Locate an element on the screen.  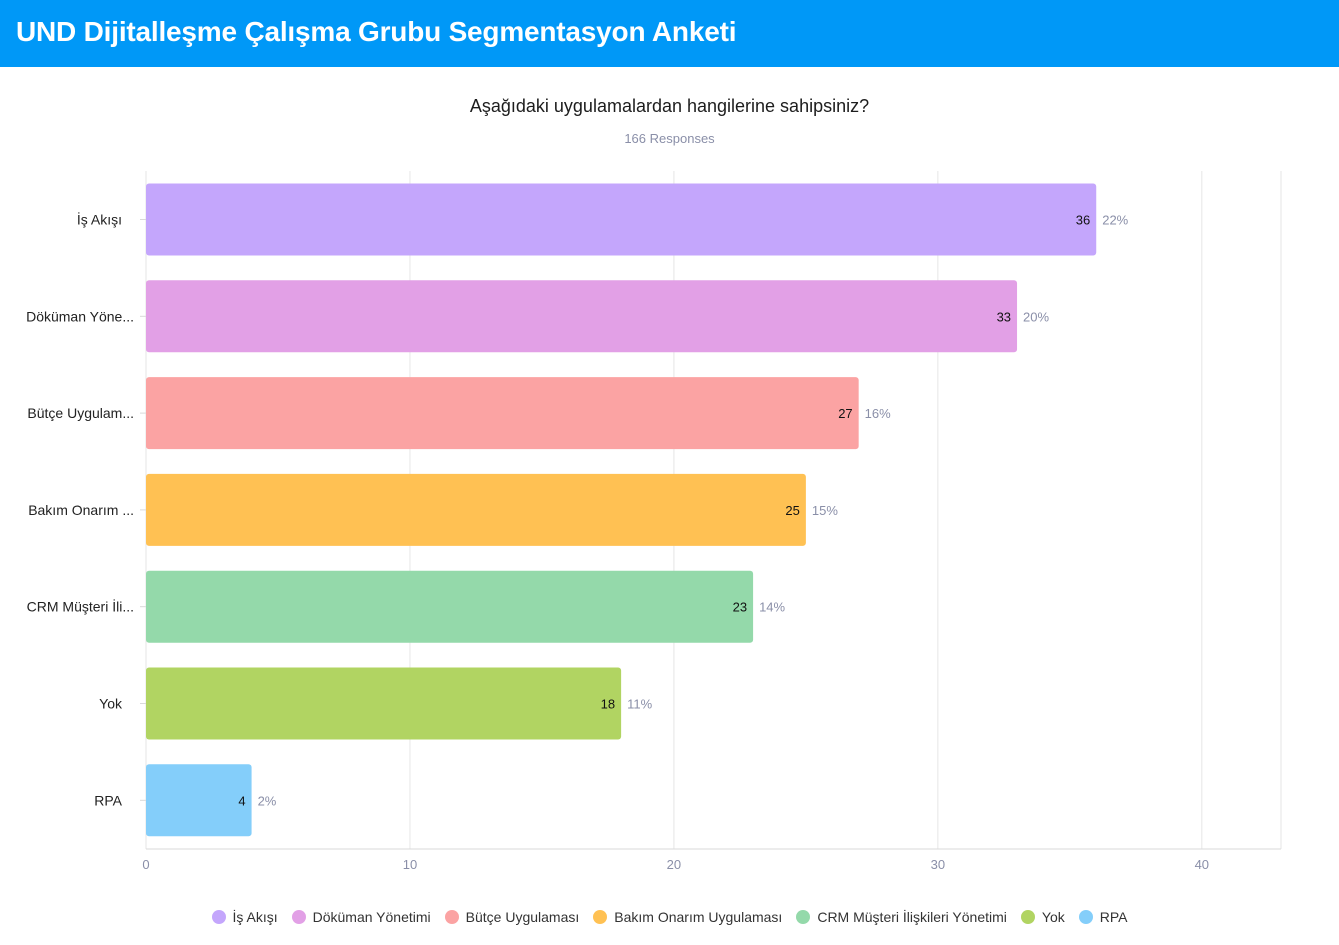
x-tick-label: 30 is located at coordinates (938, 864).